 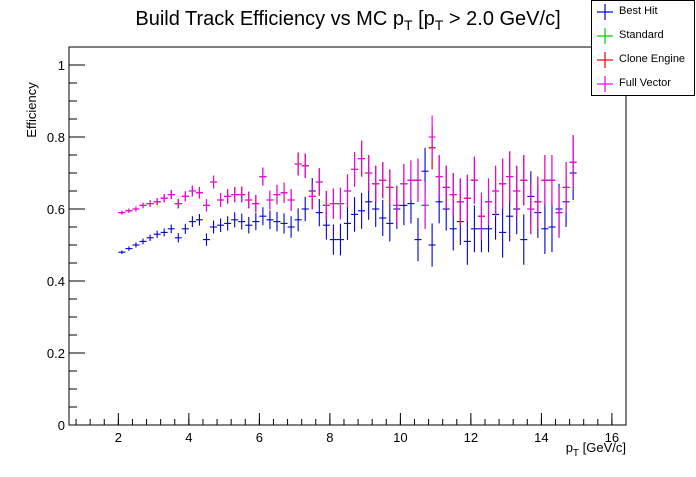 What do you see at coordinates (329, 437) in the screenshot?
I see `x-tick-label: 8` at bounding box center [329, 437].